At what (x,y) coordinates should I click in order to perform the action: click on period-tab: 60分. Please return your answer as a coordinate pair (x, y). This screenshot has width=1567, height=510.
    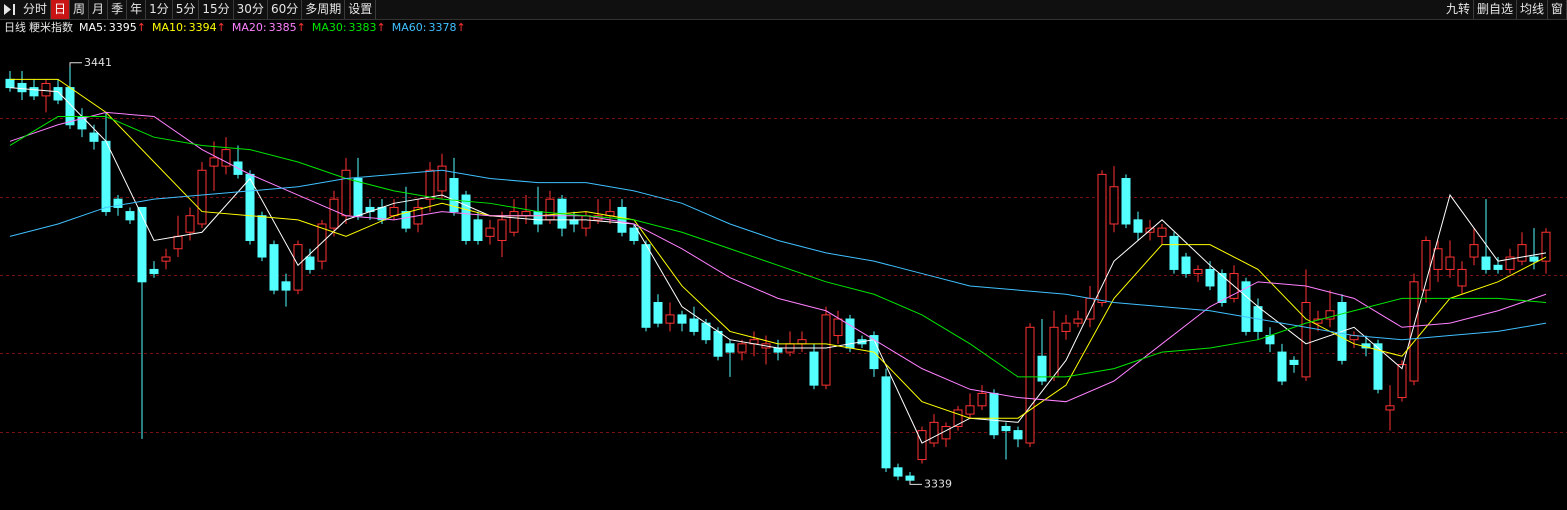
    Looking at the image, I should click on (285, 9).